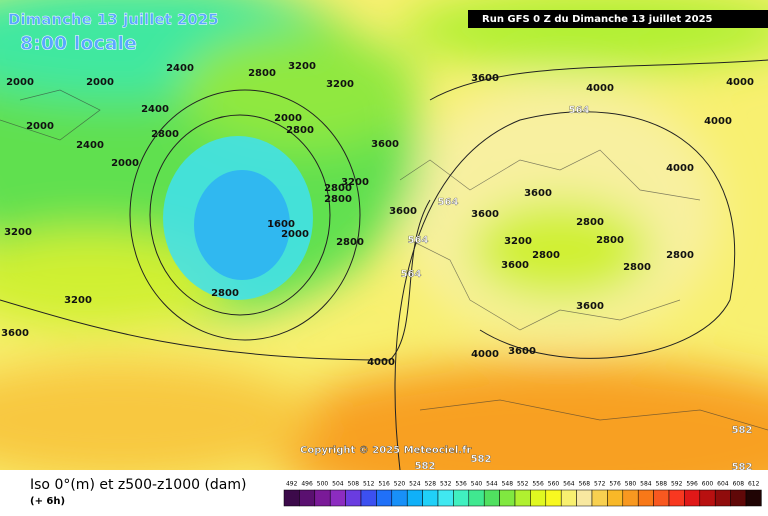  What do you see at coordinates (369, 484) in the screenshot?
I see `scale-label: 512` at bounding box center [369, 484].